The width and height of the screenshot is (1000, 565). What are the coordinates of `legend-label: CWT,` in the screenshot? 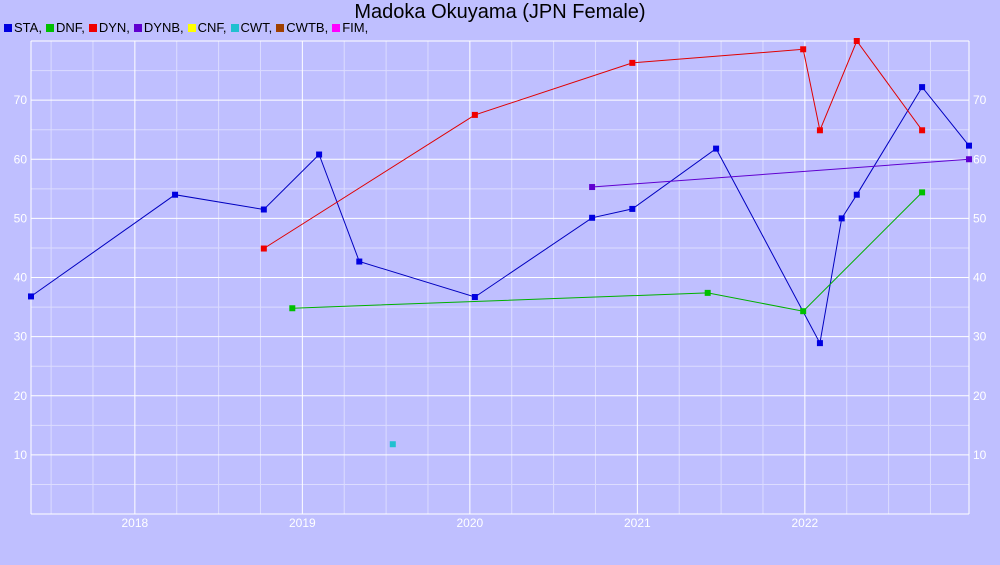 It's located at (256, 27).